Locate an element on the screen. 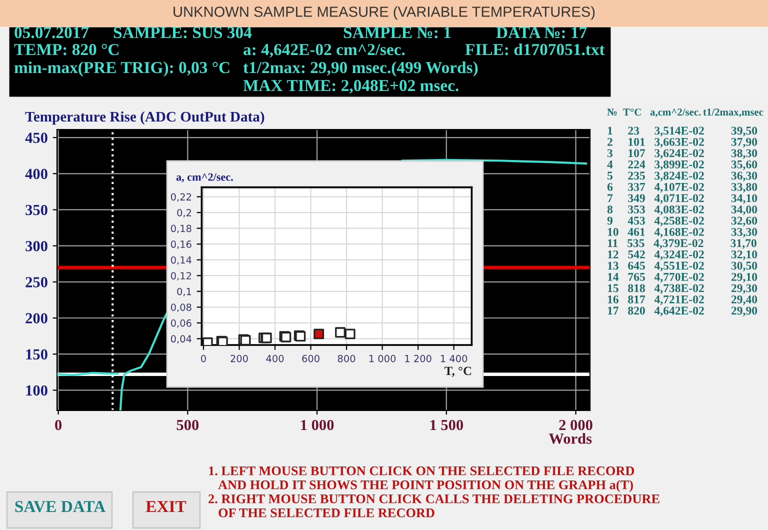  x-tick-label: 800 is located at coordinates (347, 358).